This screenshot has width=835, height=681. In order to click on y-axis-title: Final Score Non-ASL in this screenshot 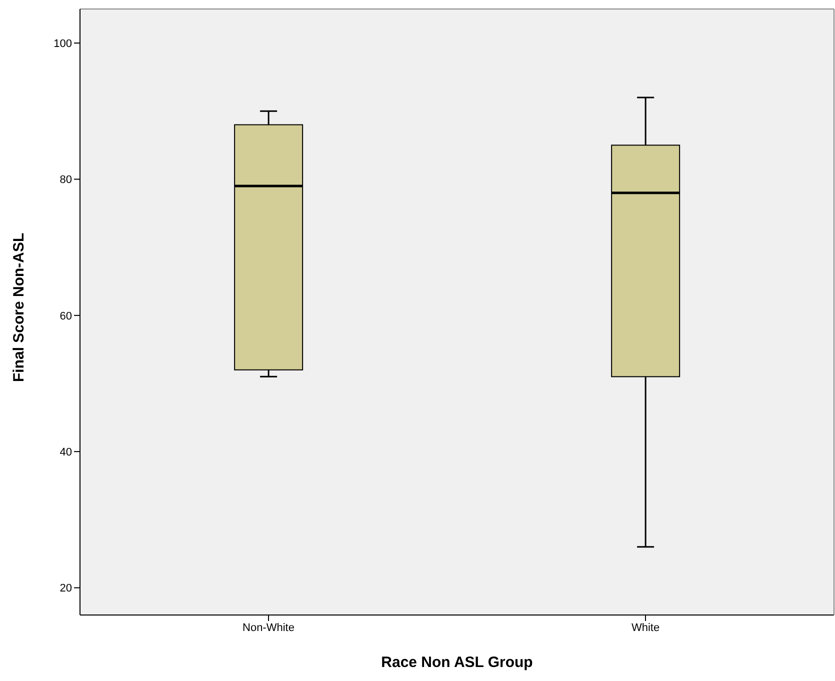, I will do `click(19, 307)`.